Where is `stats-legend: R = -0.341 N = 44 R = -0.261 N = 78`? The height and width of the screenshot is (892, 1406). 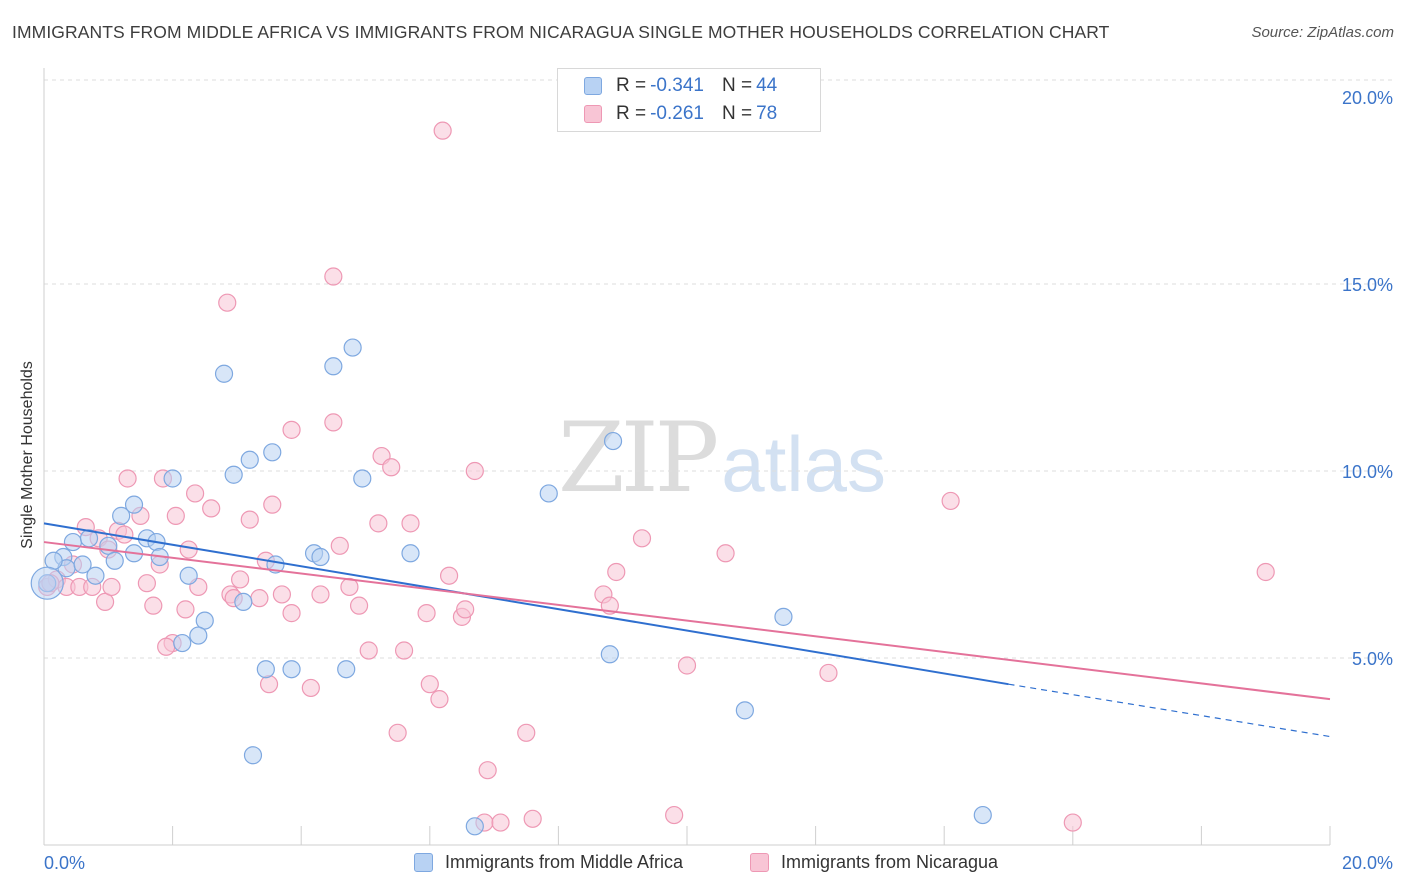
stats-legend: R = -0.341 N = 44 R = -0.261 N = 78 is located at coordinates (689, 100).